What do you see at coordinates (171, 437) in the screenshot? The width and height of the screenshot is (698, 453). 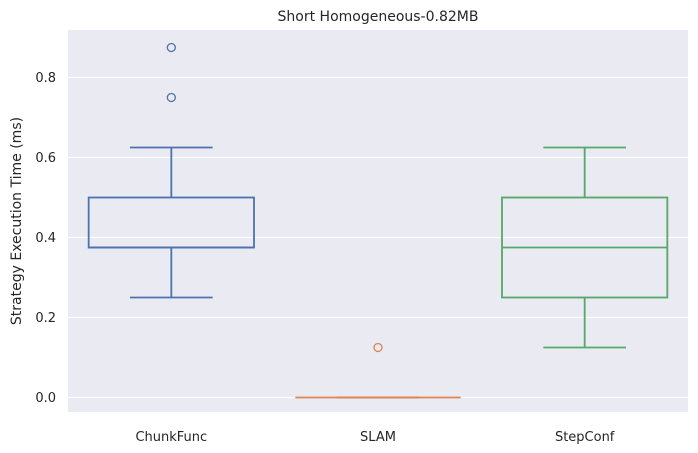 I see `x-tick-label: ChunkFunc` at bounding box center [171, 437].